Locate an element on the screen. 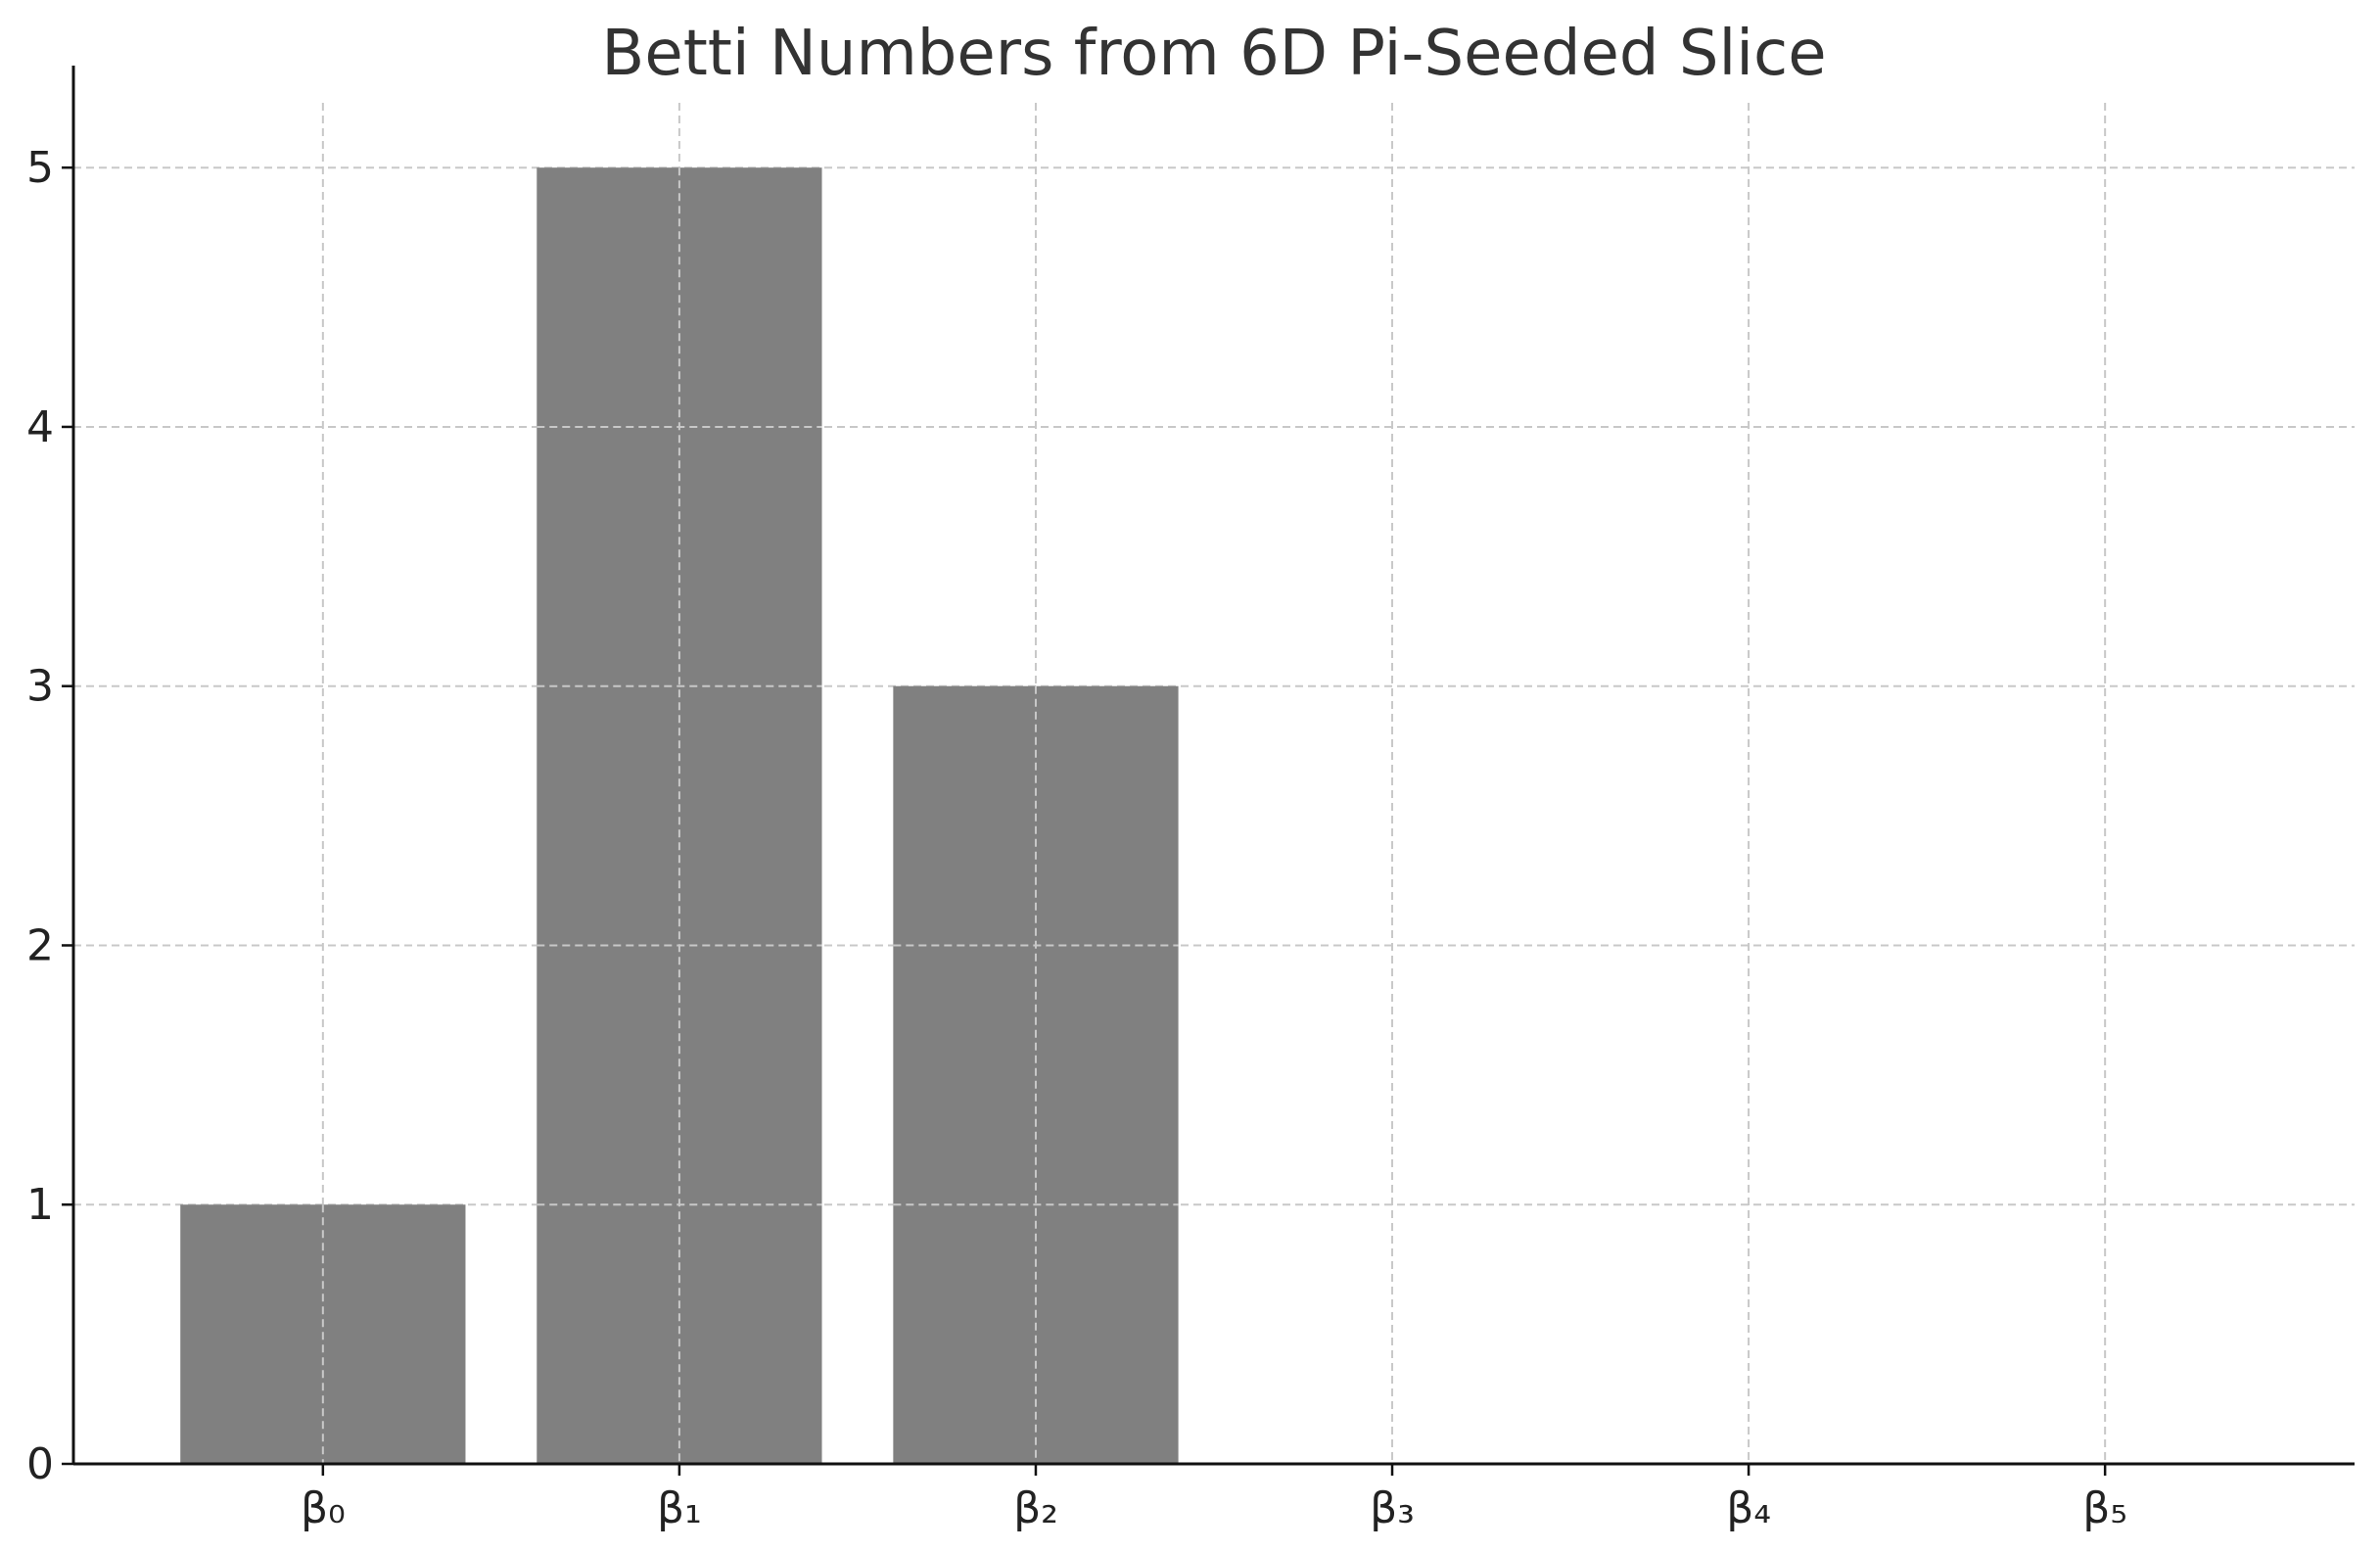 This screenshot has height=1552, width=2380. chart-title: Betti Numbers from 6D Pi-Seeded Slice is located at coordinates (1213, 54).